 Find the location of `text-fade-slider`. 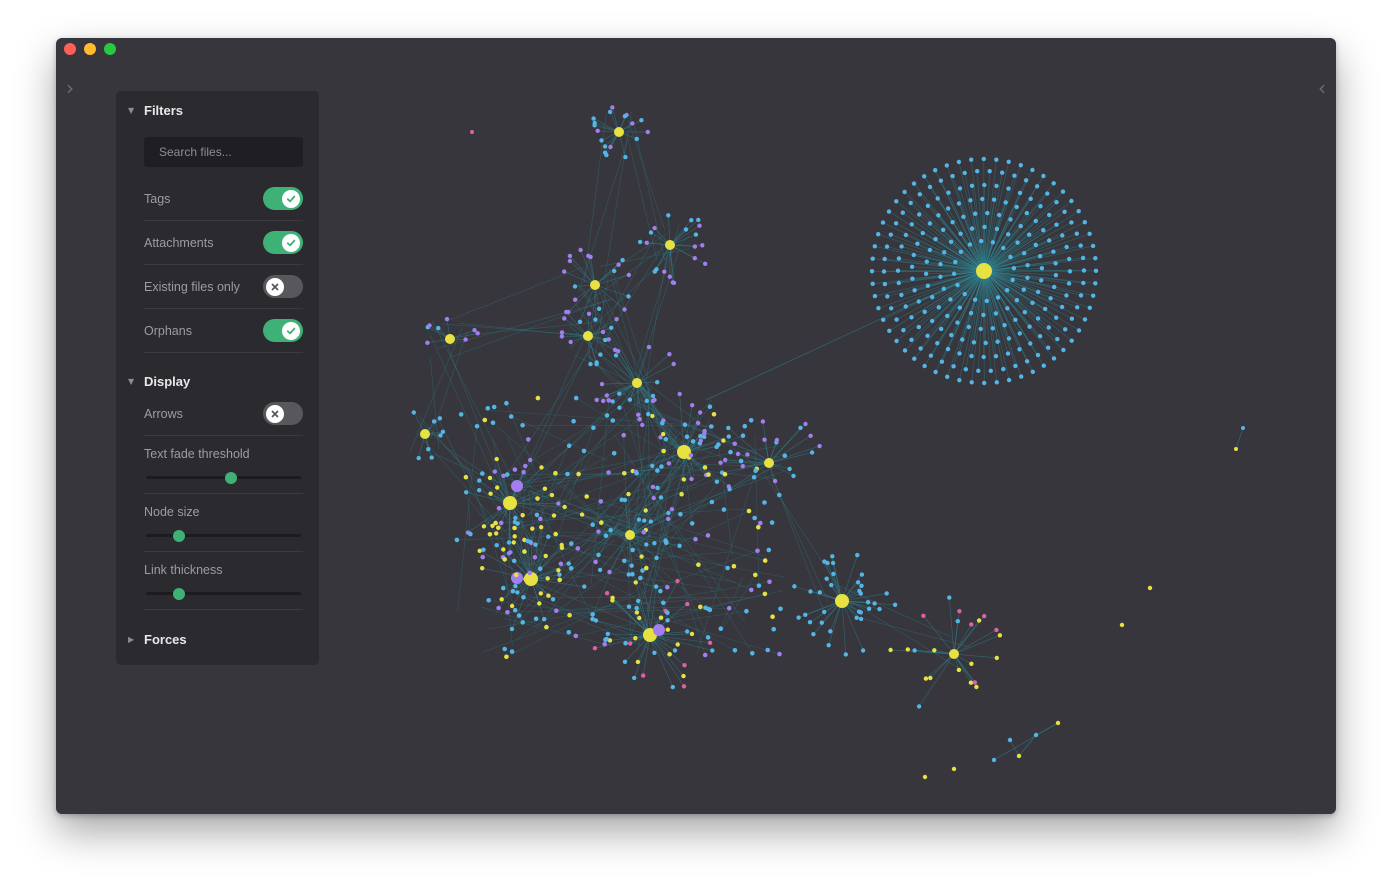

text-fade-slider is located at coordinates (223, 477).